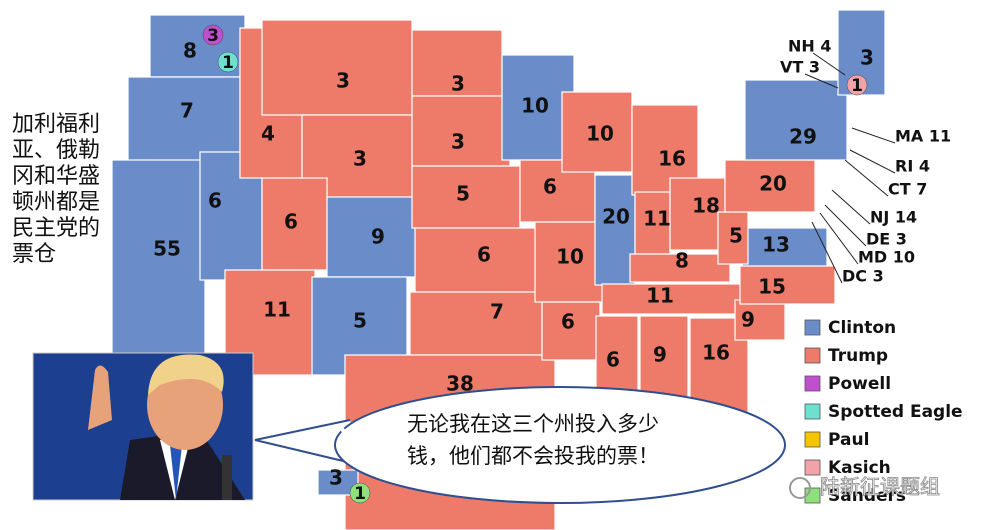 The image size is (998, 530). What do you see at coordinates (862, 328) in the screenshot?
I see `legend-label: Clinton` at bounding box center [862, 328].